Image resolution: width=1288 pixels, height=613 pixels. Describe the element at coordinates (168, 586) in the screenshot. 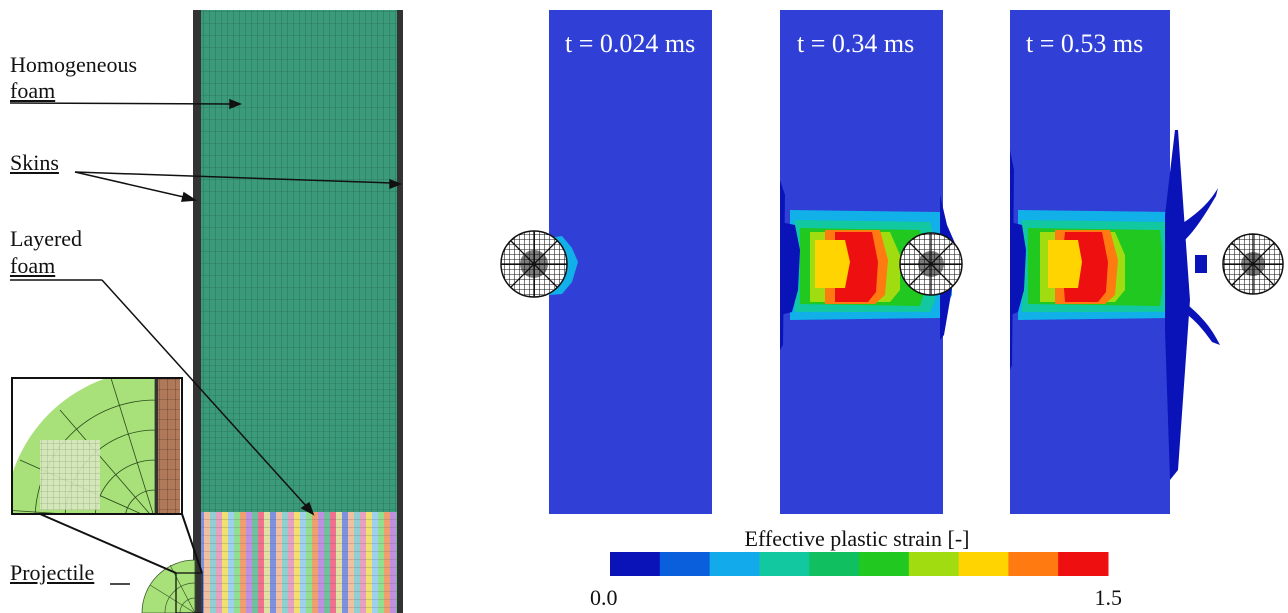

I see `projectile-quarter` at that location.